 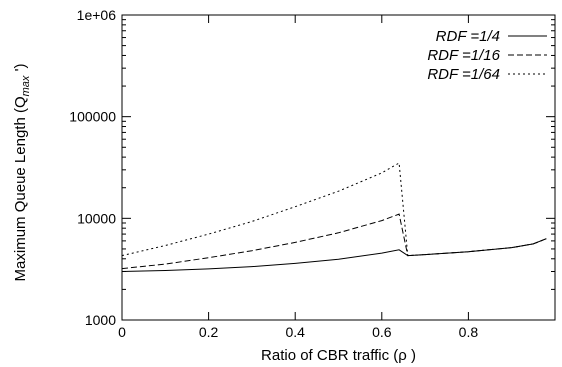 What do you see at coordinates (463, 55) in the screenshot?
I see `legend-label: RDF =1/16` at bounding box center [463, 55].